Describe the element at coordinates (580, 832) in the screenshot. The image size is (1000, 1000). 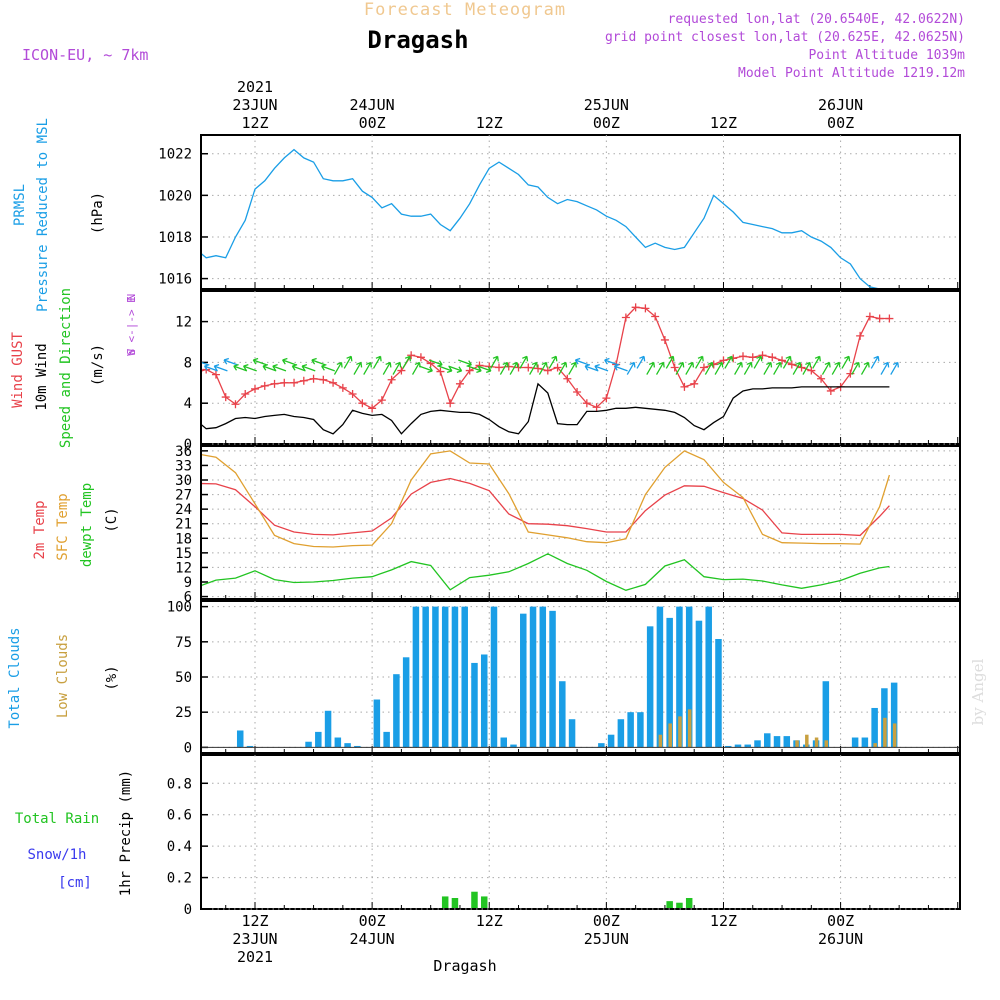
I see `panel-frame` at that location.